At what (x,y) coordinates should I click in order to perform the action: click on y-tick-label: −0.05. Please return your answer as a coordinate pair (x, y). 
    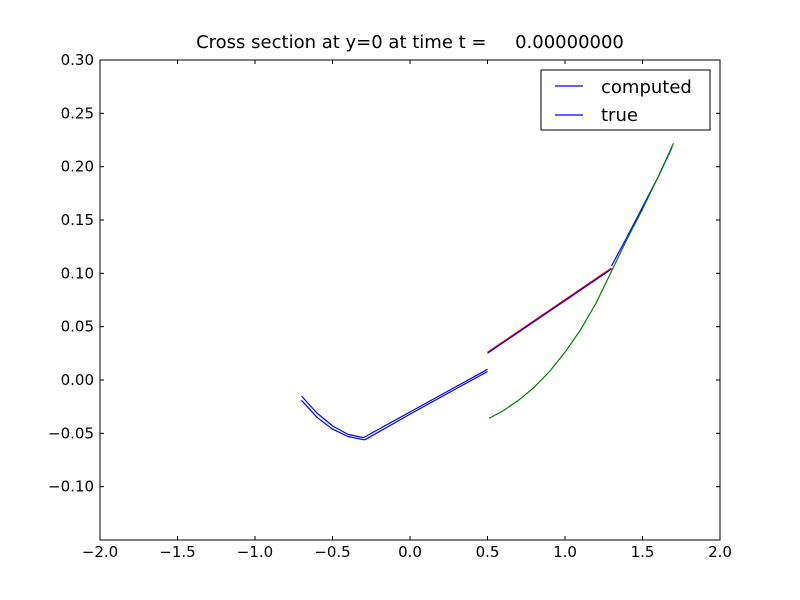
    Looking at the image, I should click on (71, 433).